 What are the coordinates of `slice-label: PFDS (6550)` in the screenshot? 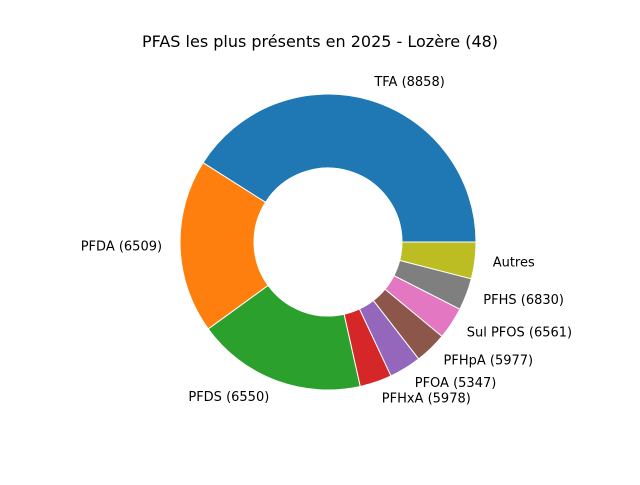 It's located at (228, 397).